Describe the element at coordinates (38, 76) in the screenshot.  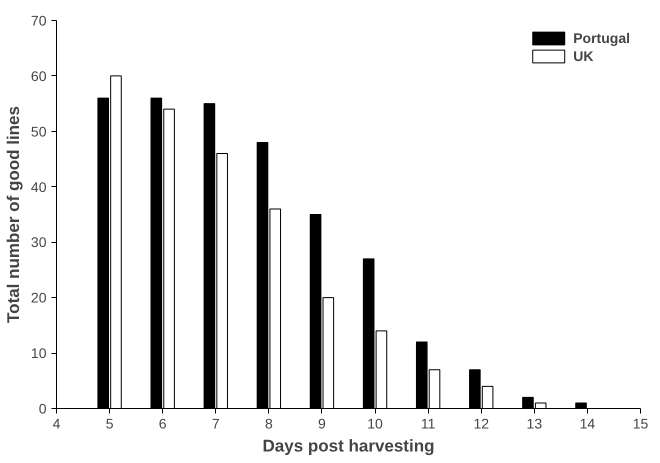
I see `y-tick-label: 60` at that location.